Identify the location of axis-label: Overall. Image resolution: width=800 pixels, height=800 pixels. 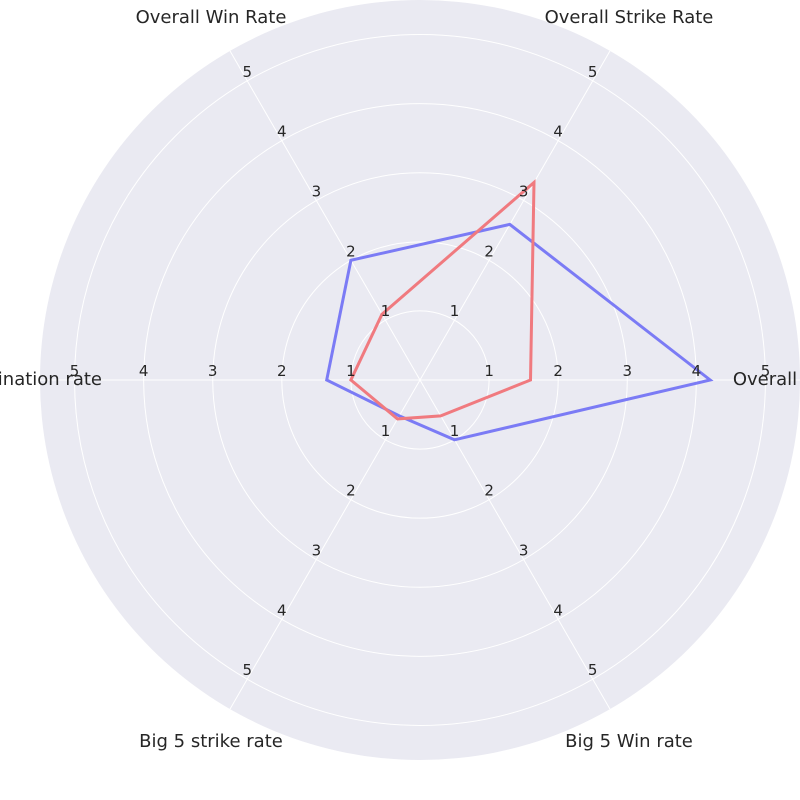
(765, 379).